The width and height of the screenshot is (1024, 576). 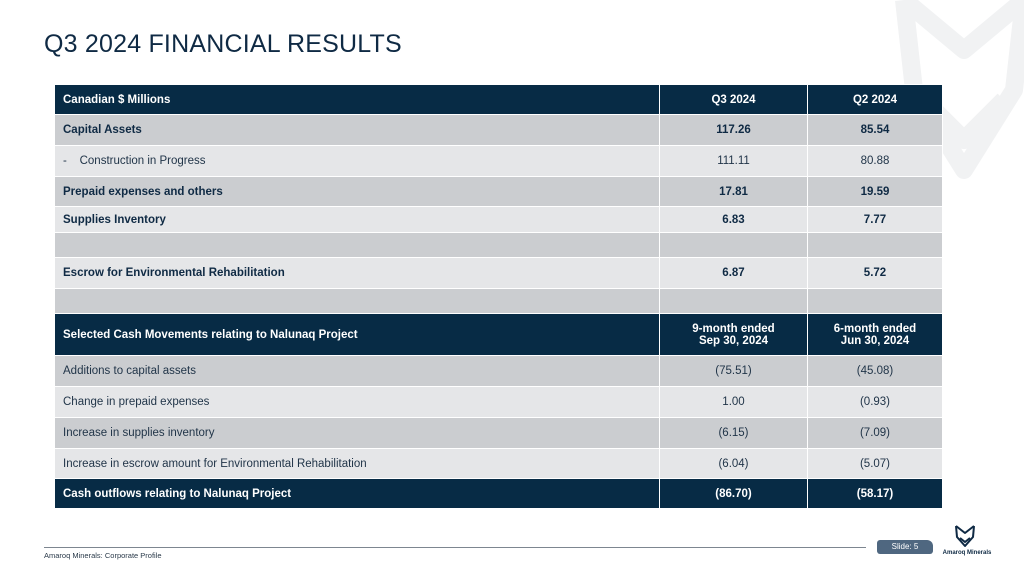 I want to click on row-label: Escrow for Environmental Rehabilitation, so click(x=357, y=273).